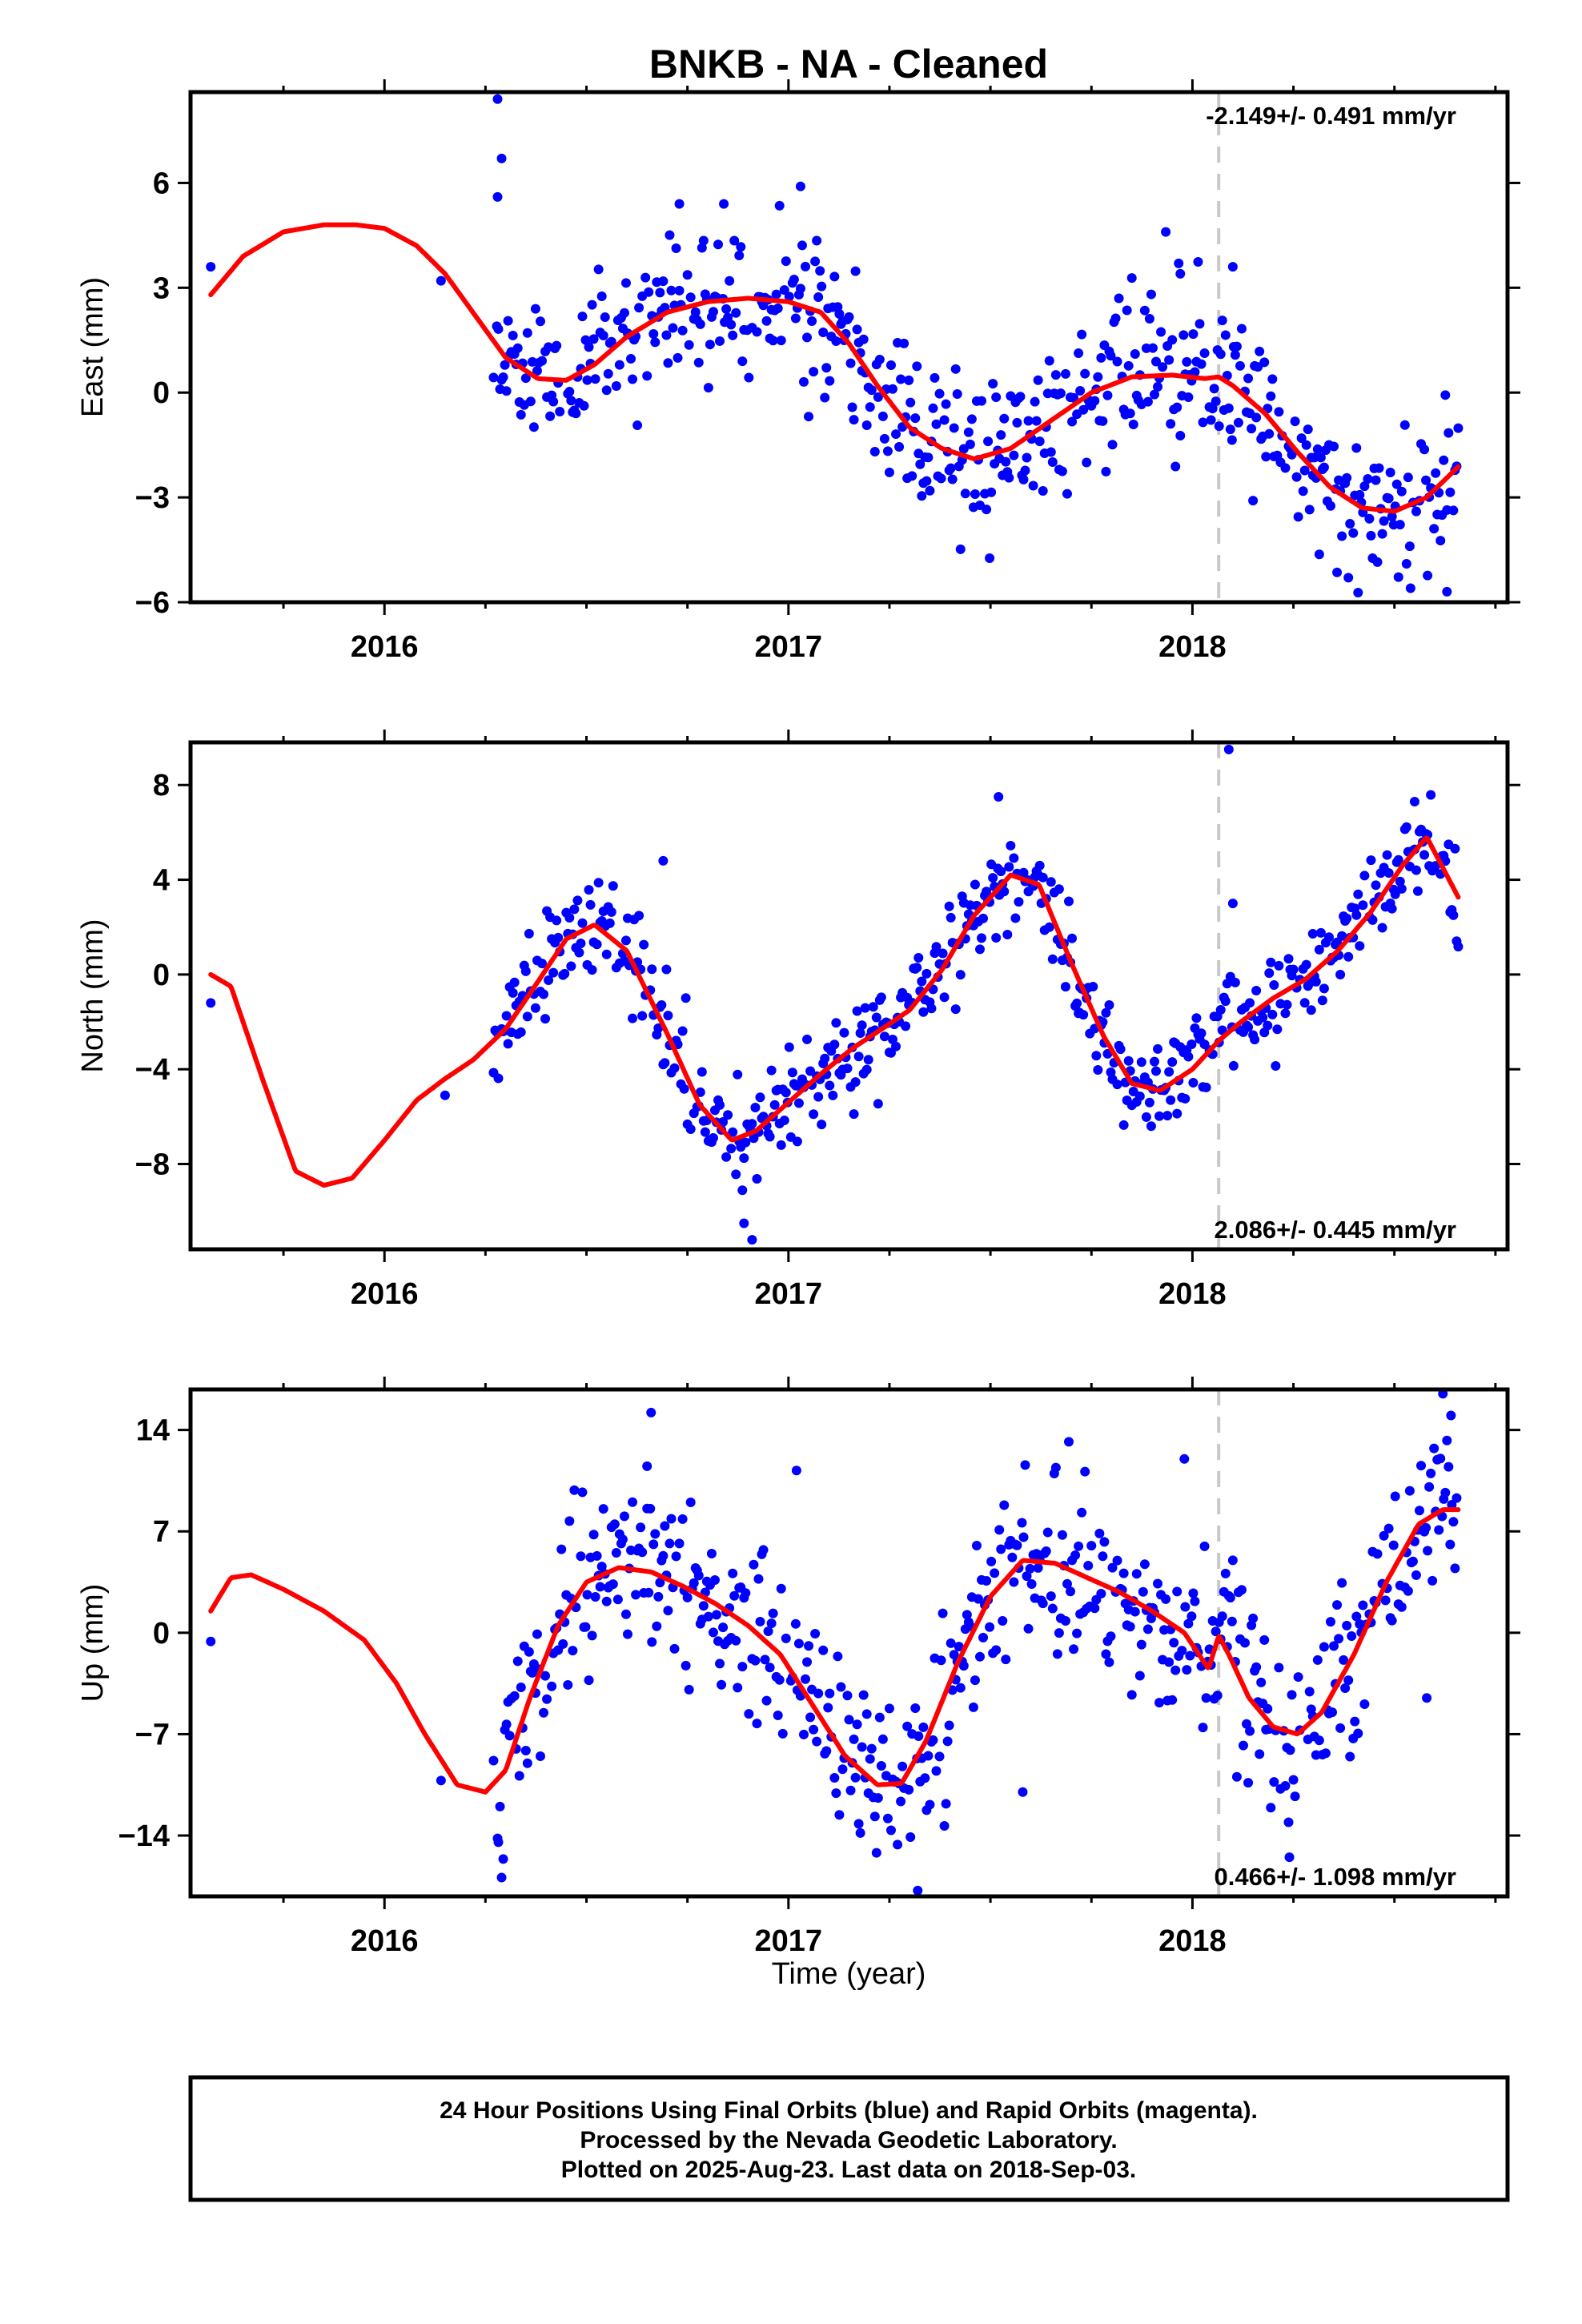 The height and width of the screenshot is (2324, 1582). I want to click on y-tick-label: 7, so click(161, 1532).